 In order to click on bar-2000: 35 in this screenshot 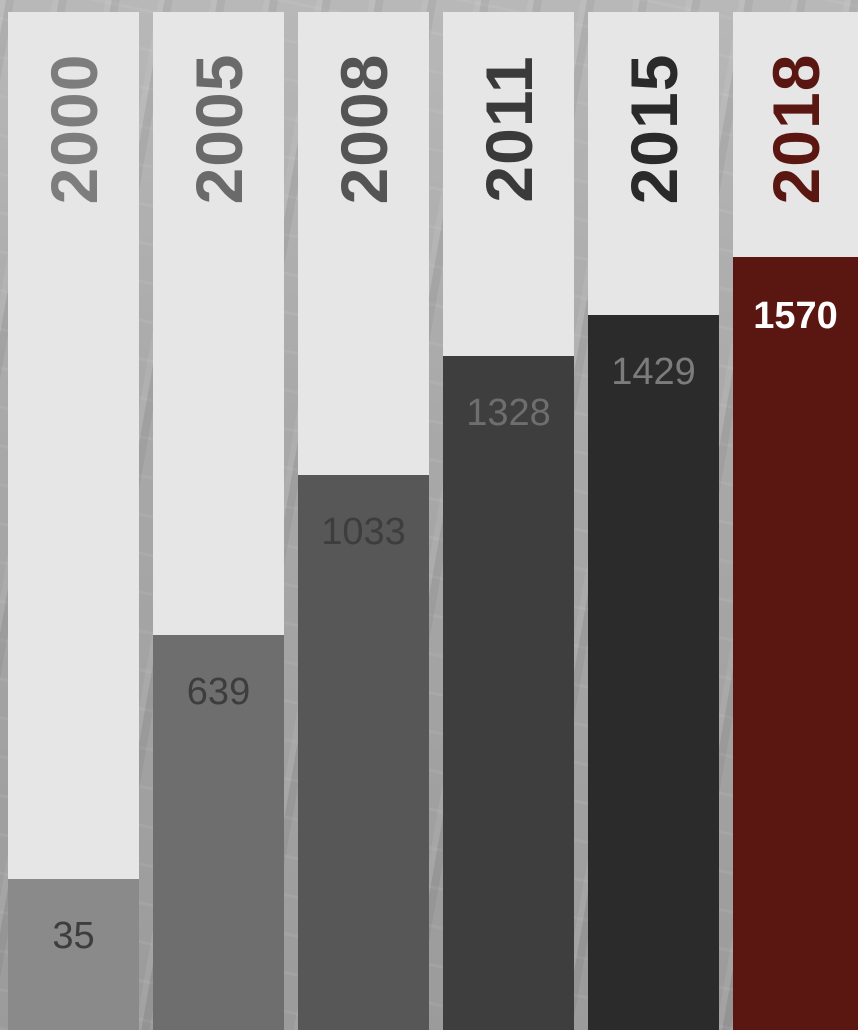, I will do `click(73, 954)`.